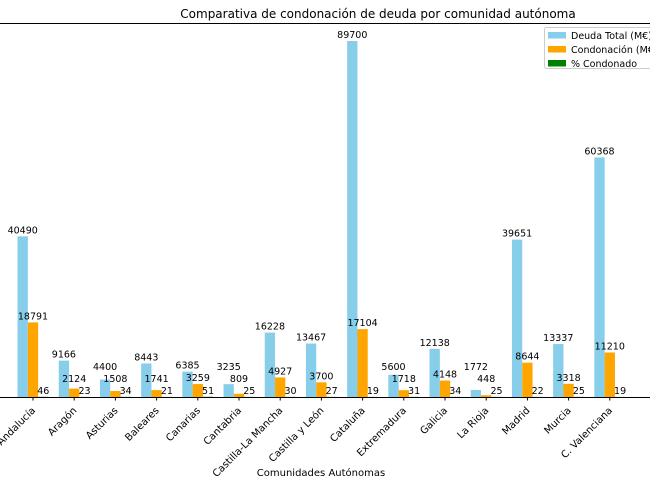  I want to click on legend-entry: % Condonado, so click(604, 64).